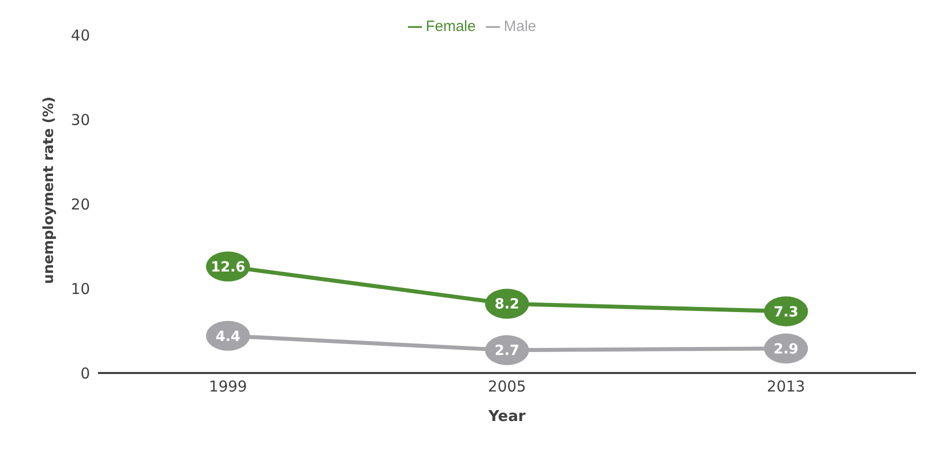  Describe the element at coordinates (507, 387) in the screenshot. I see `x-tick-label: 2005` at that location.